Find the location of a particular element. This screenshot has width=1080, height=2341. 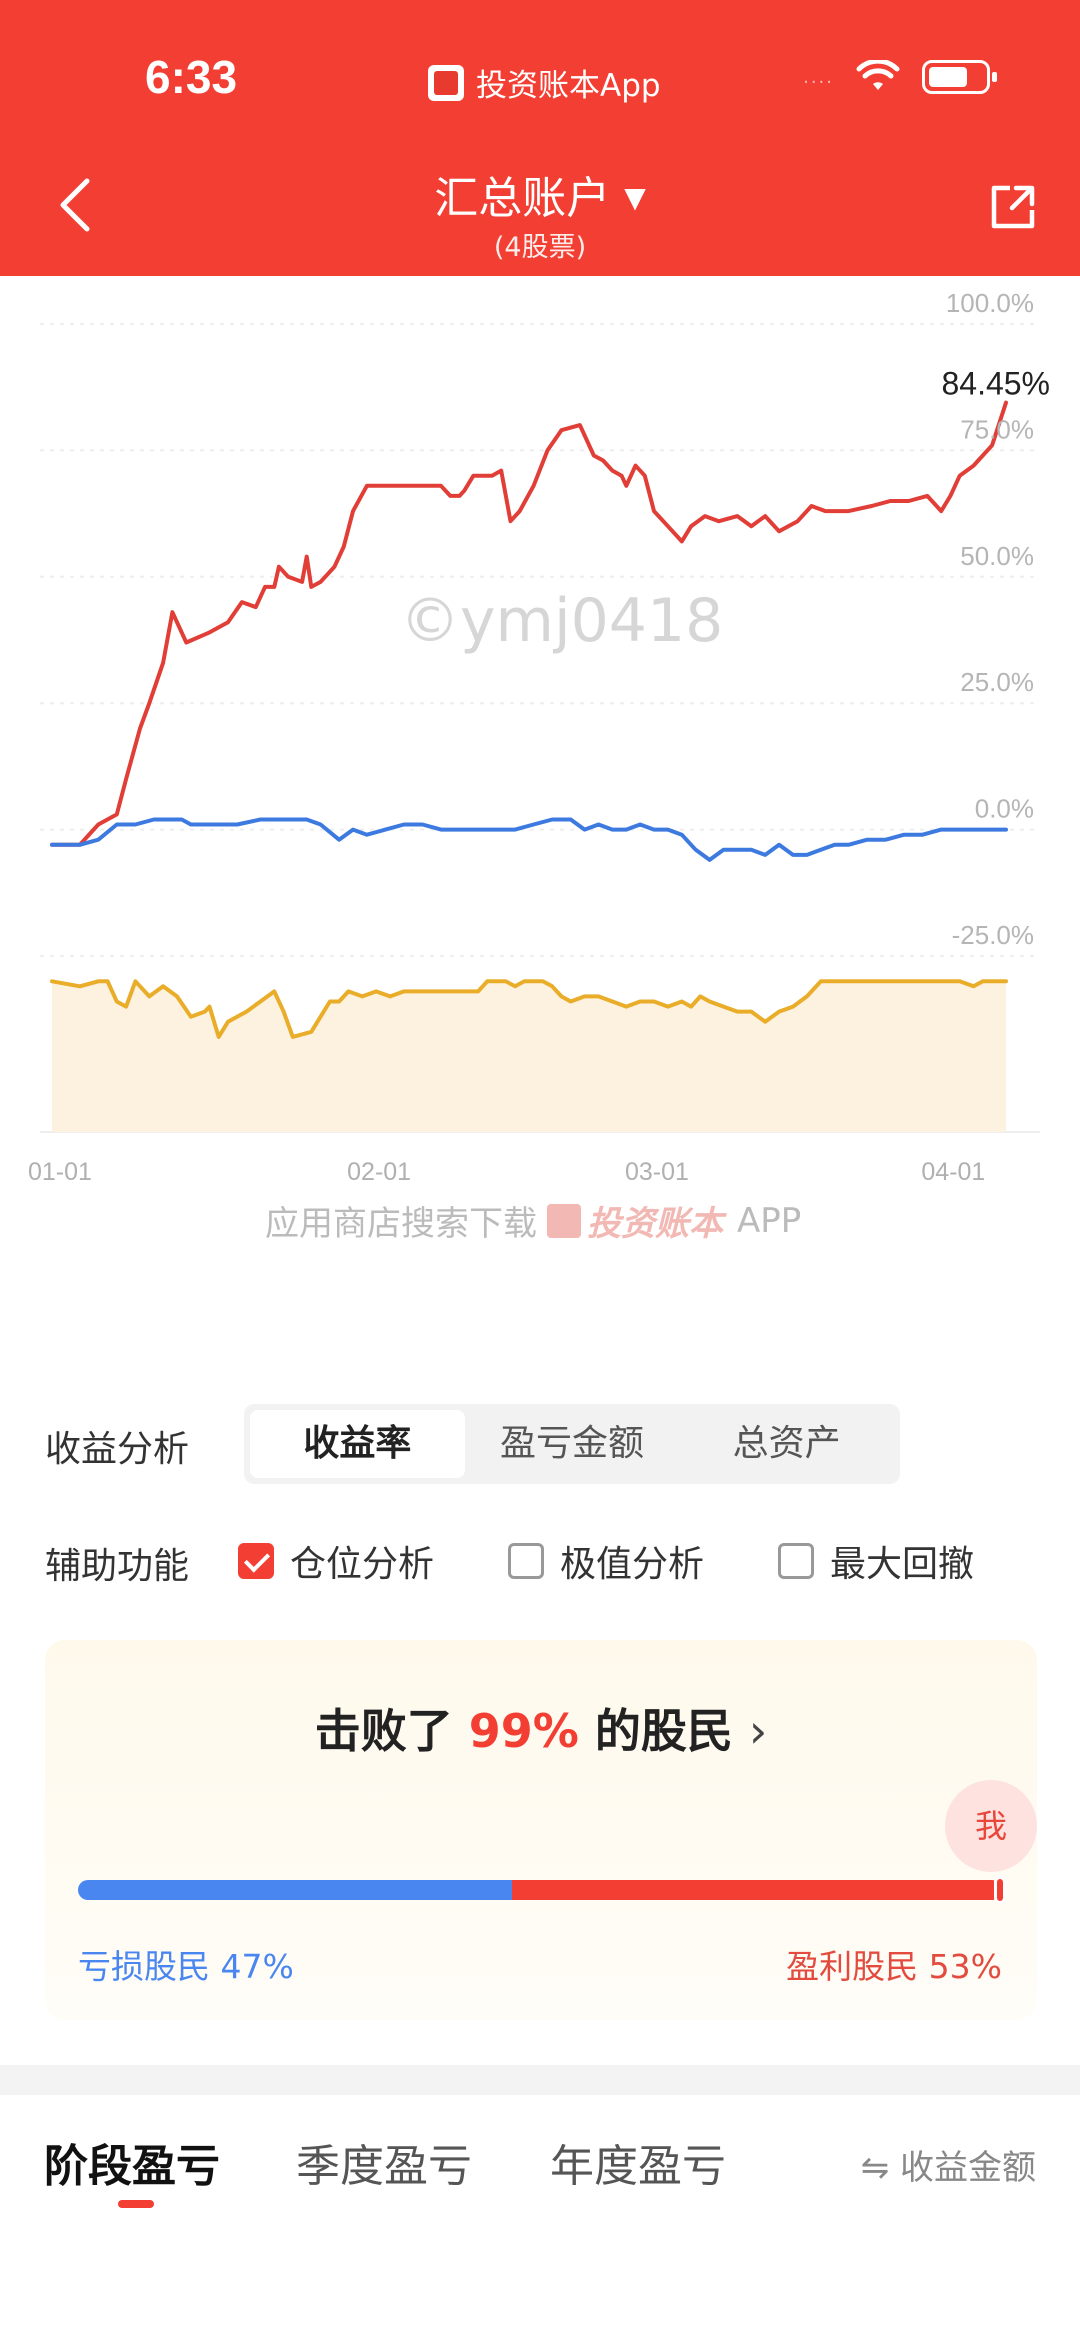

chevron-right-icon: › is located at coordinates (758, 1731).